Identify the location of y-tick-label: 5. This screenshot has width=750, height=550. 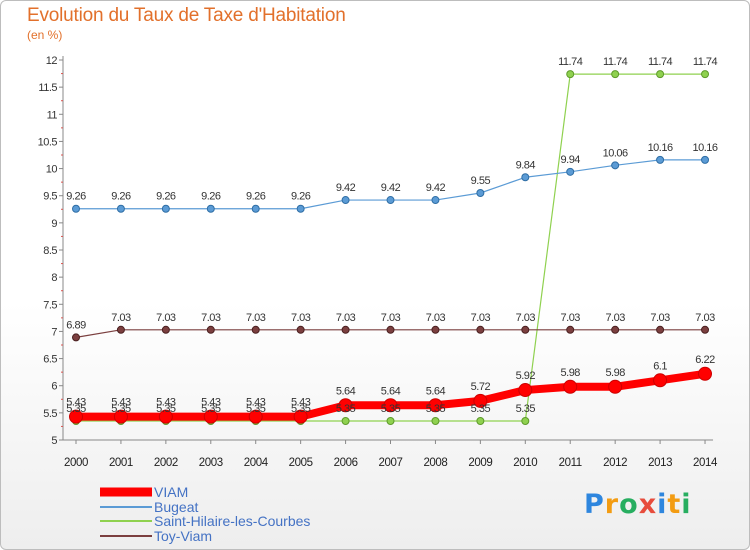
(54, 441).